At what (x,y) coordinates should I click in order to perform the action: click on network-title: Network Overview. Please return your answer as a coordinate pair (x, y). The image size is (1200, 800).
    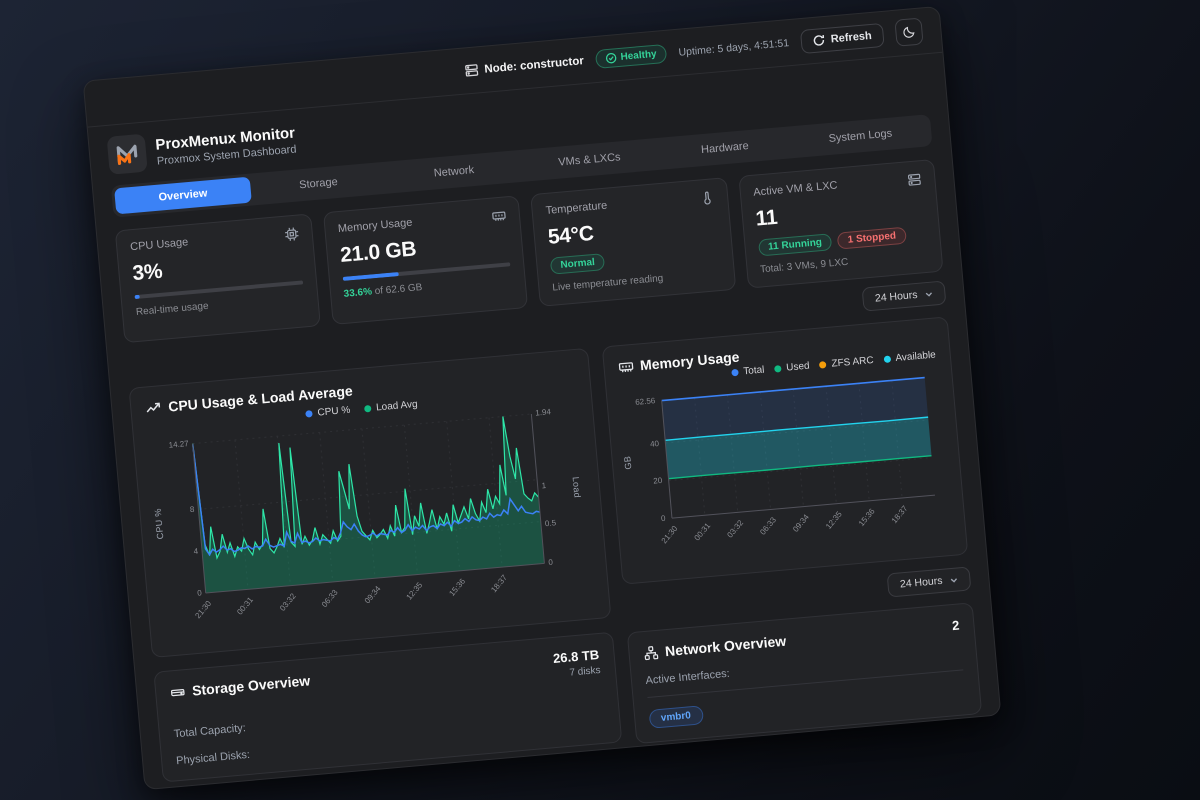
    Looking at the image, I should click on (725, 646).